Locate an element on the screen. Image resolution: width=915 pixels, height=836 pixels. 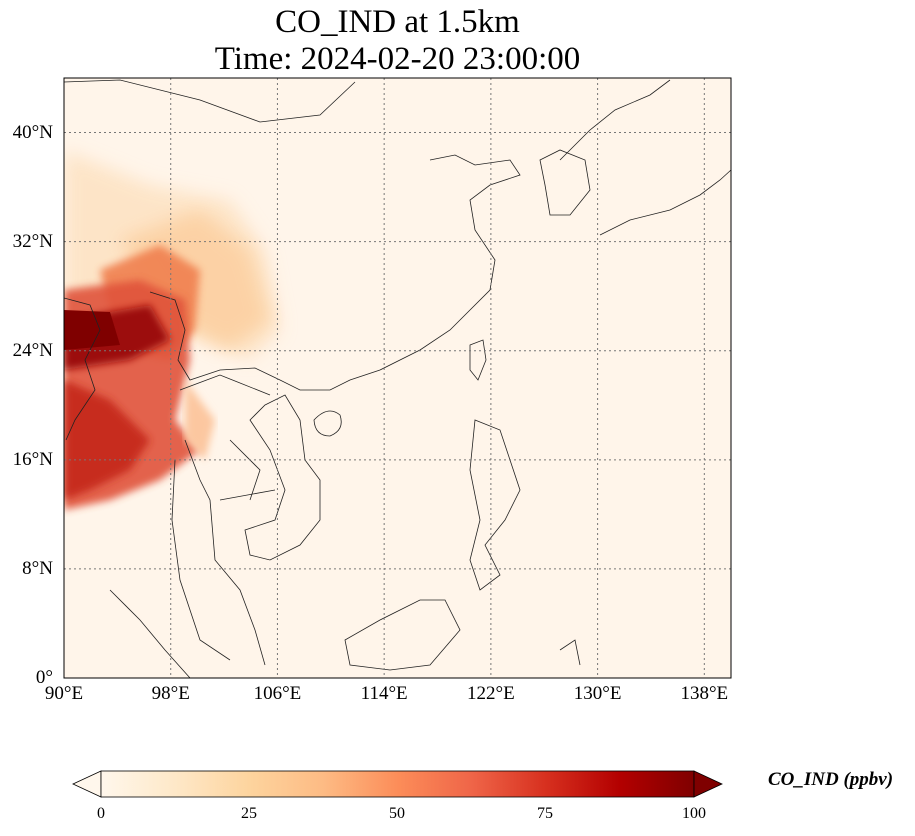
lat-tick-label: 8°N is located at coordinates (37, 568).